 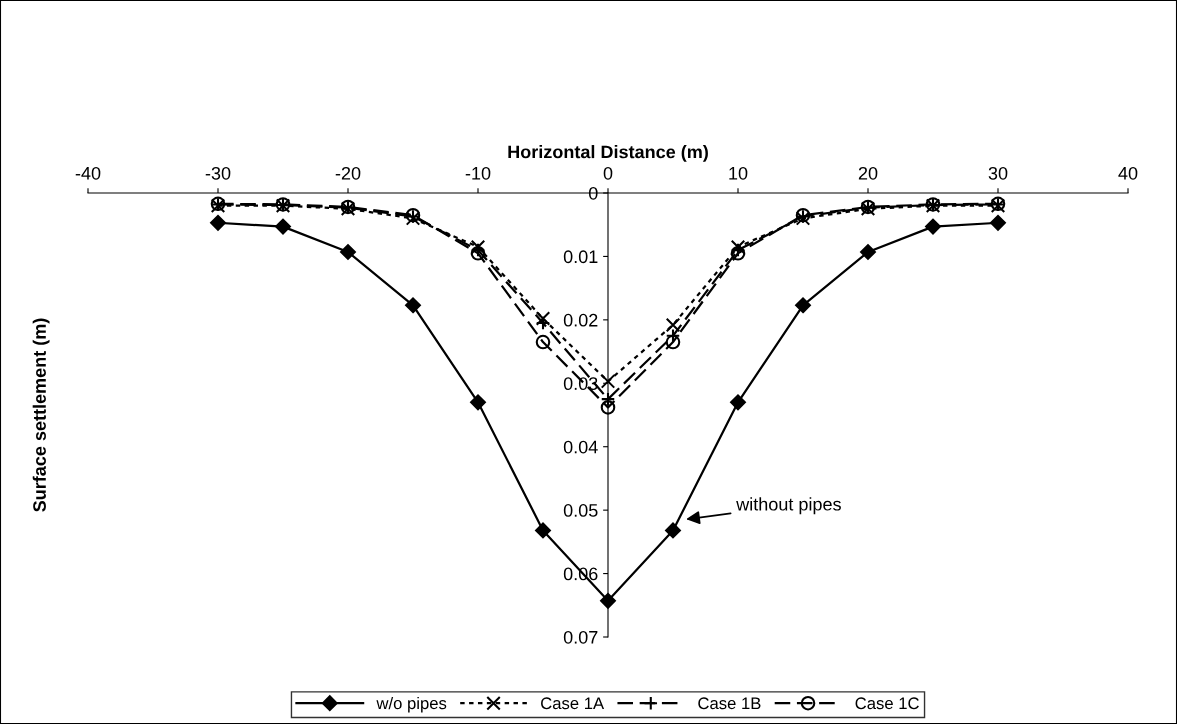 I want to click on x-tick-label: 20, so click(x=868, y=173).